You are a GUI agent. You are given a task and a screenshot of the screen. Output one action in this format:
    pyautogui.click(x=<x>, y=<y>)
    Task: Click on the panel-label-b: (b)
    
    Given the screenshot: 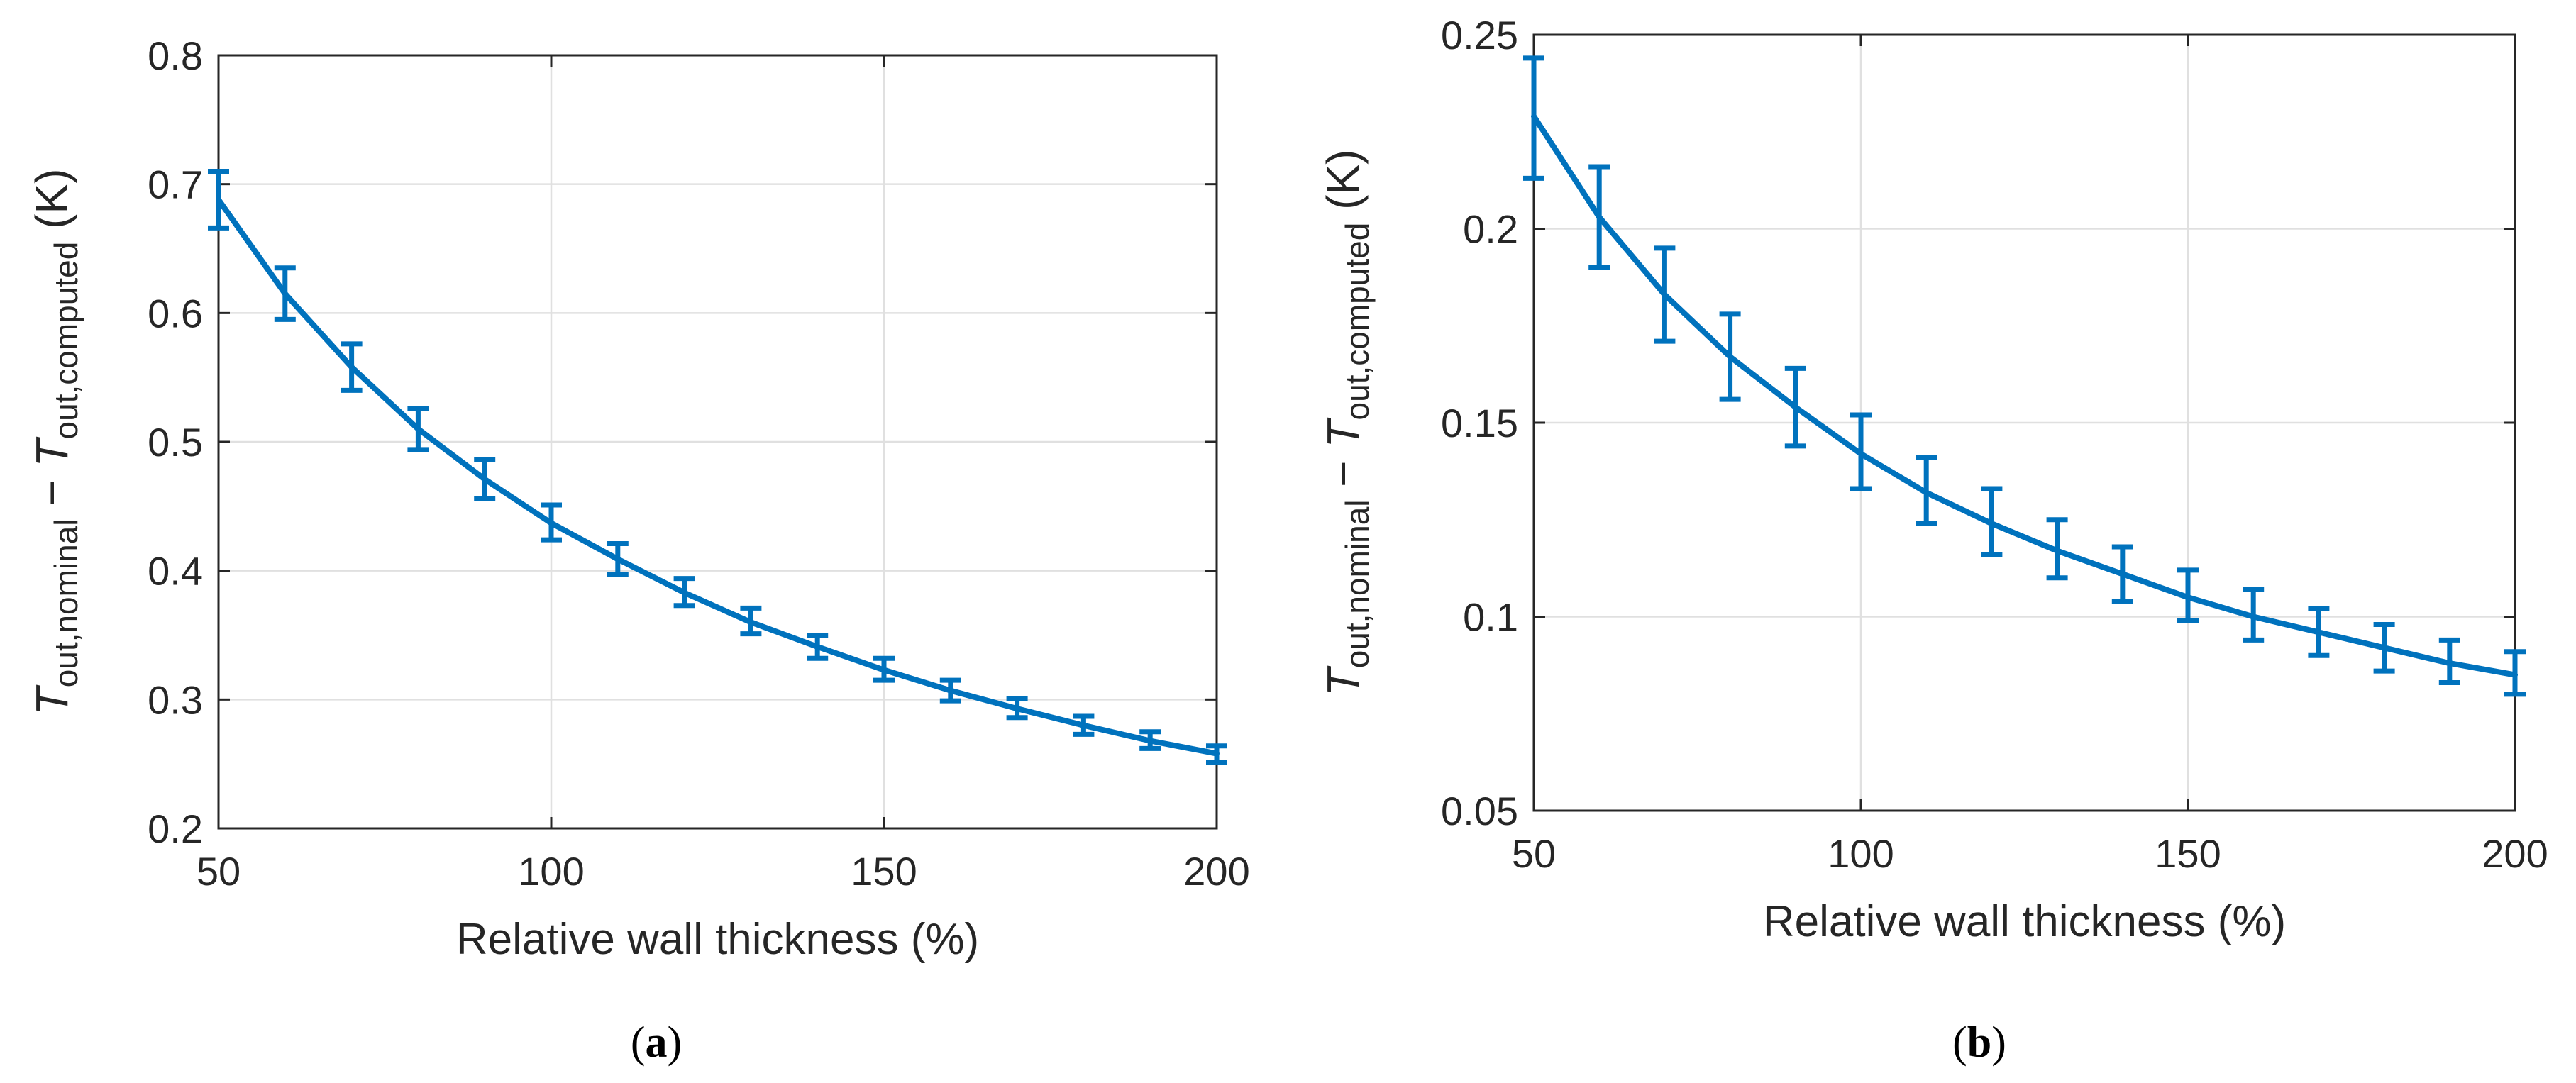 What is the action you would take?
    pyautogui.click(x=1979, y=1042)
    